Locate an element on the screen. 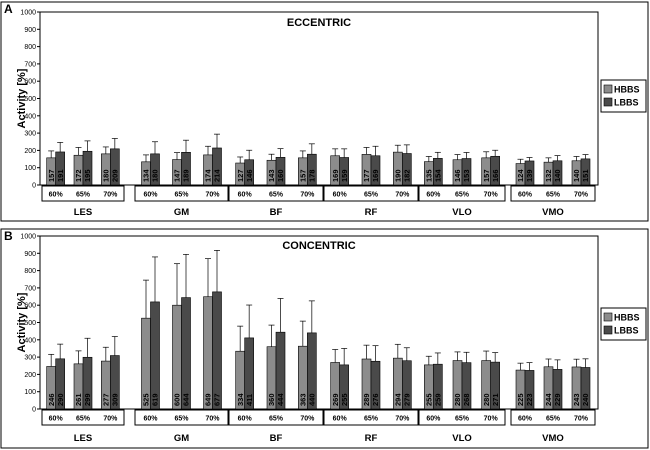 The height and width of the screenshot is (450, 650). data-label: 166 is located at coordinates (495, 175).